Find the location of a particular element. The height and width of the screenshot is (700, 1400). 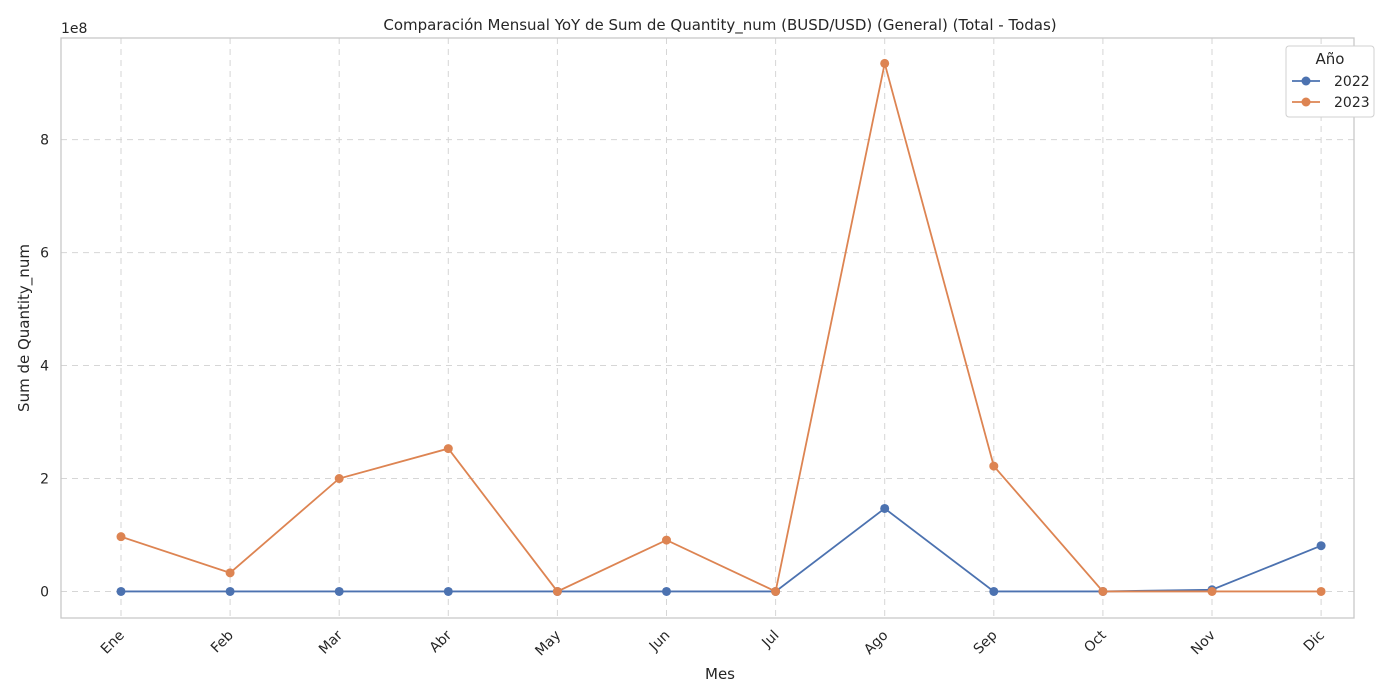

y-tick-label: 8 is located at coordinates (44, 141).